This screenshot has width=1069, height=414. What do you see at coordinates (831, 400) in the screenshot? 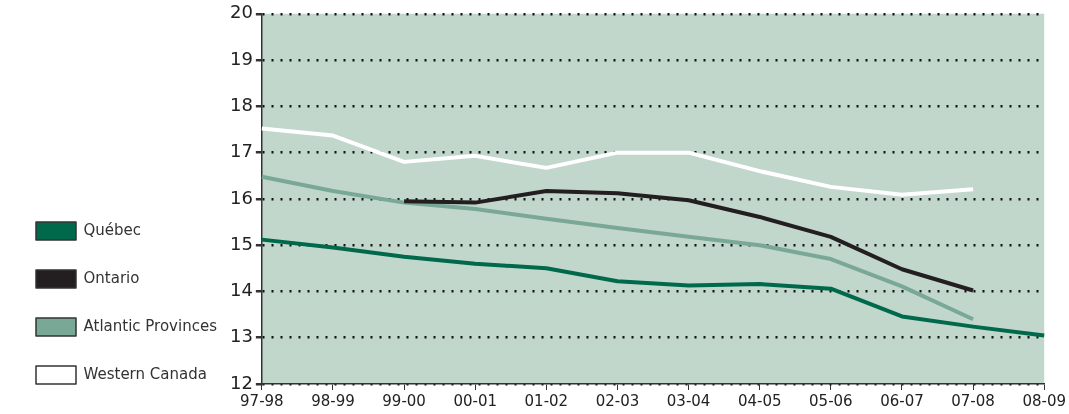
I see `x-tick-label: 05-06` at bounding box center [831, 400].